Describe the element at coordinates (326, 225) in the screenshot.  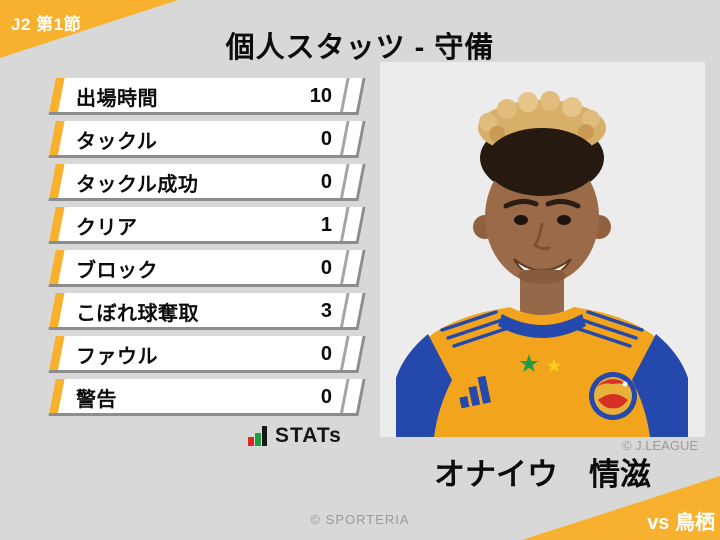
I see `stat-value: 1` at that location.